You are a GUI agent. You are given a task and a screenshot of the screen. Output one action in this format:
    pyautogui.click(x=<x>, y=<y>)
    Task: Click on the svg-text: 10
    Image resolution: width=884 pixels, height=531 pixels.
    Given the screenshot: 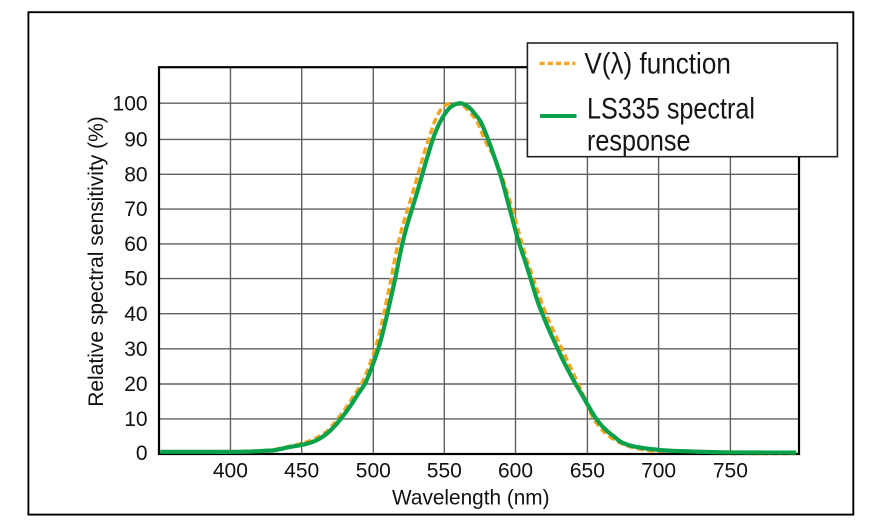 What is the action you would take?
    pyautogui.click(x=135, y=419)
    